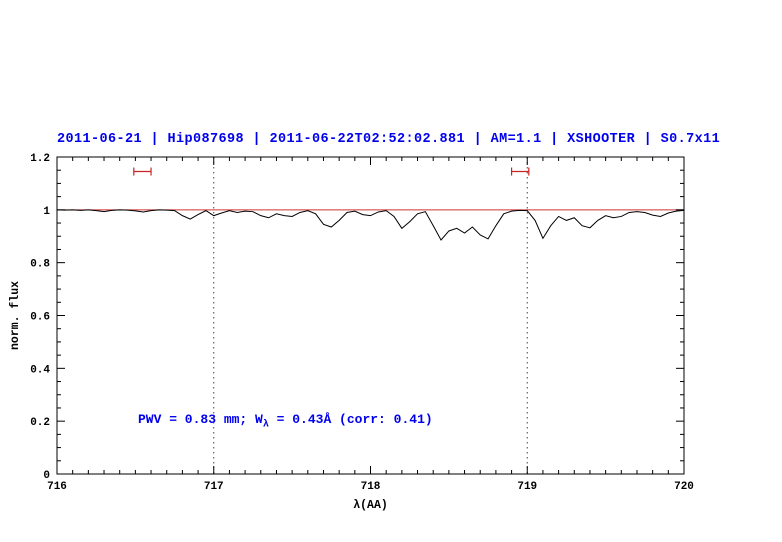 This screenshot has width=782, height=542. I want to click on x-tick-label: 716, so click(57, 487).